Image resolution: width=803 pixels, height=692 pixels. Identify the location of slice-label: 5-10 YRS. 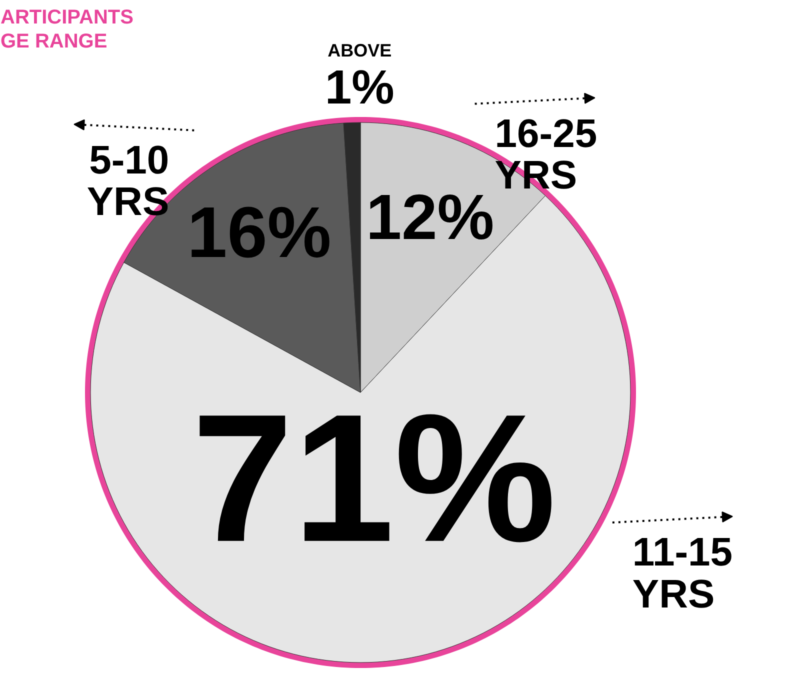
(128, 181).